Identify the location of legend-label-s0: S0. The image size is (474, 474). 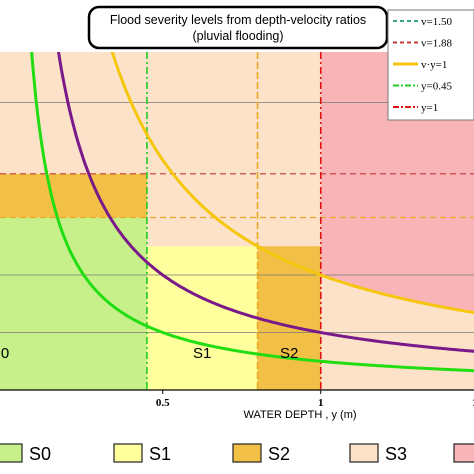
(40, 454).